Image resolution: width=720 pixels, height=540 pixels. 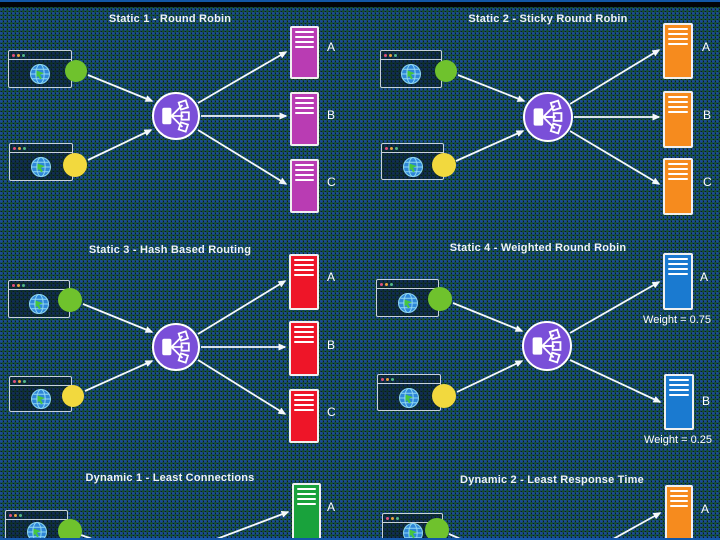 I want to click on server-static-2-c, so click(x=678, y=186).